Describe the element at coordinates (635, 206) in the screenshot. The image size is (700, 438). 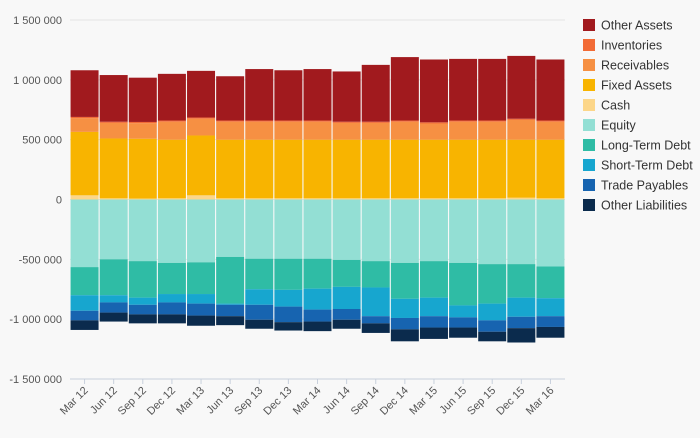
I see `legend-item-other-liabilities: Other Liabilities` at that location.